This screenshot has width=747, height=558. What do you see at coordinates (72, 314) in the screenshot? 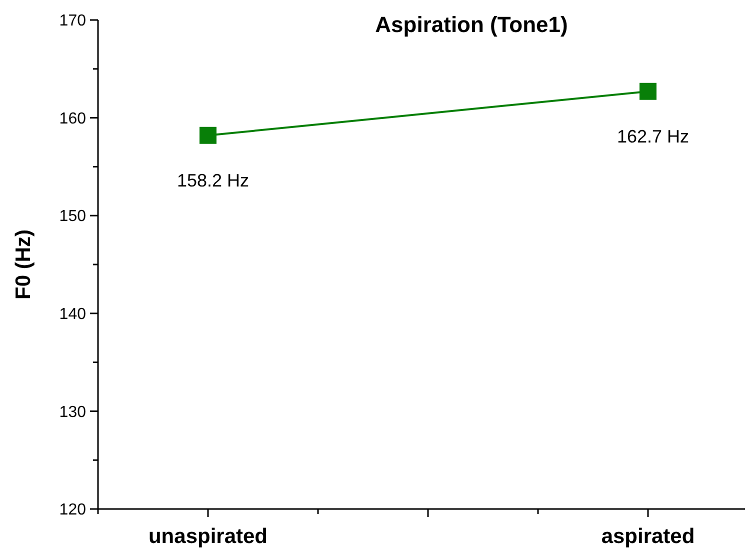
I see `y-tick-label: 140` at bounding box center [72, 314].